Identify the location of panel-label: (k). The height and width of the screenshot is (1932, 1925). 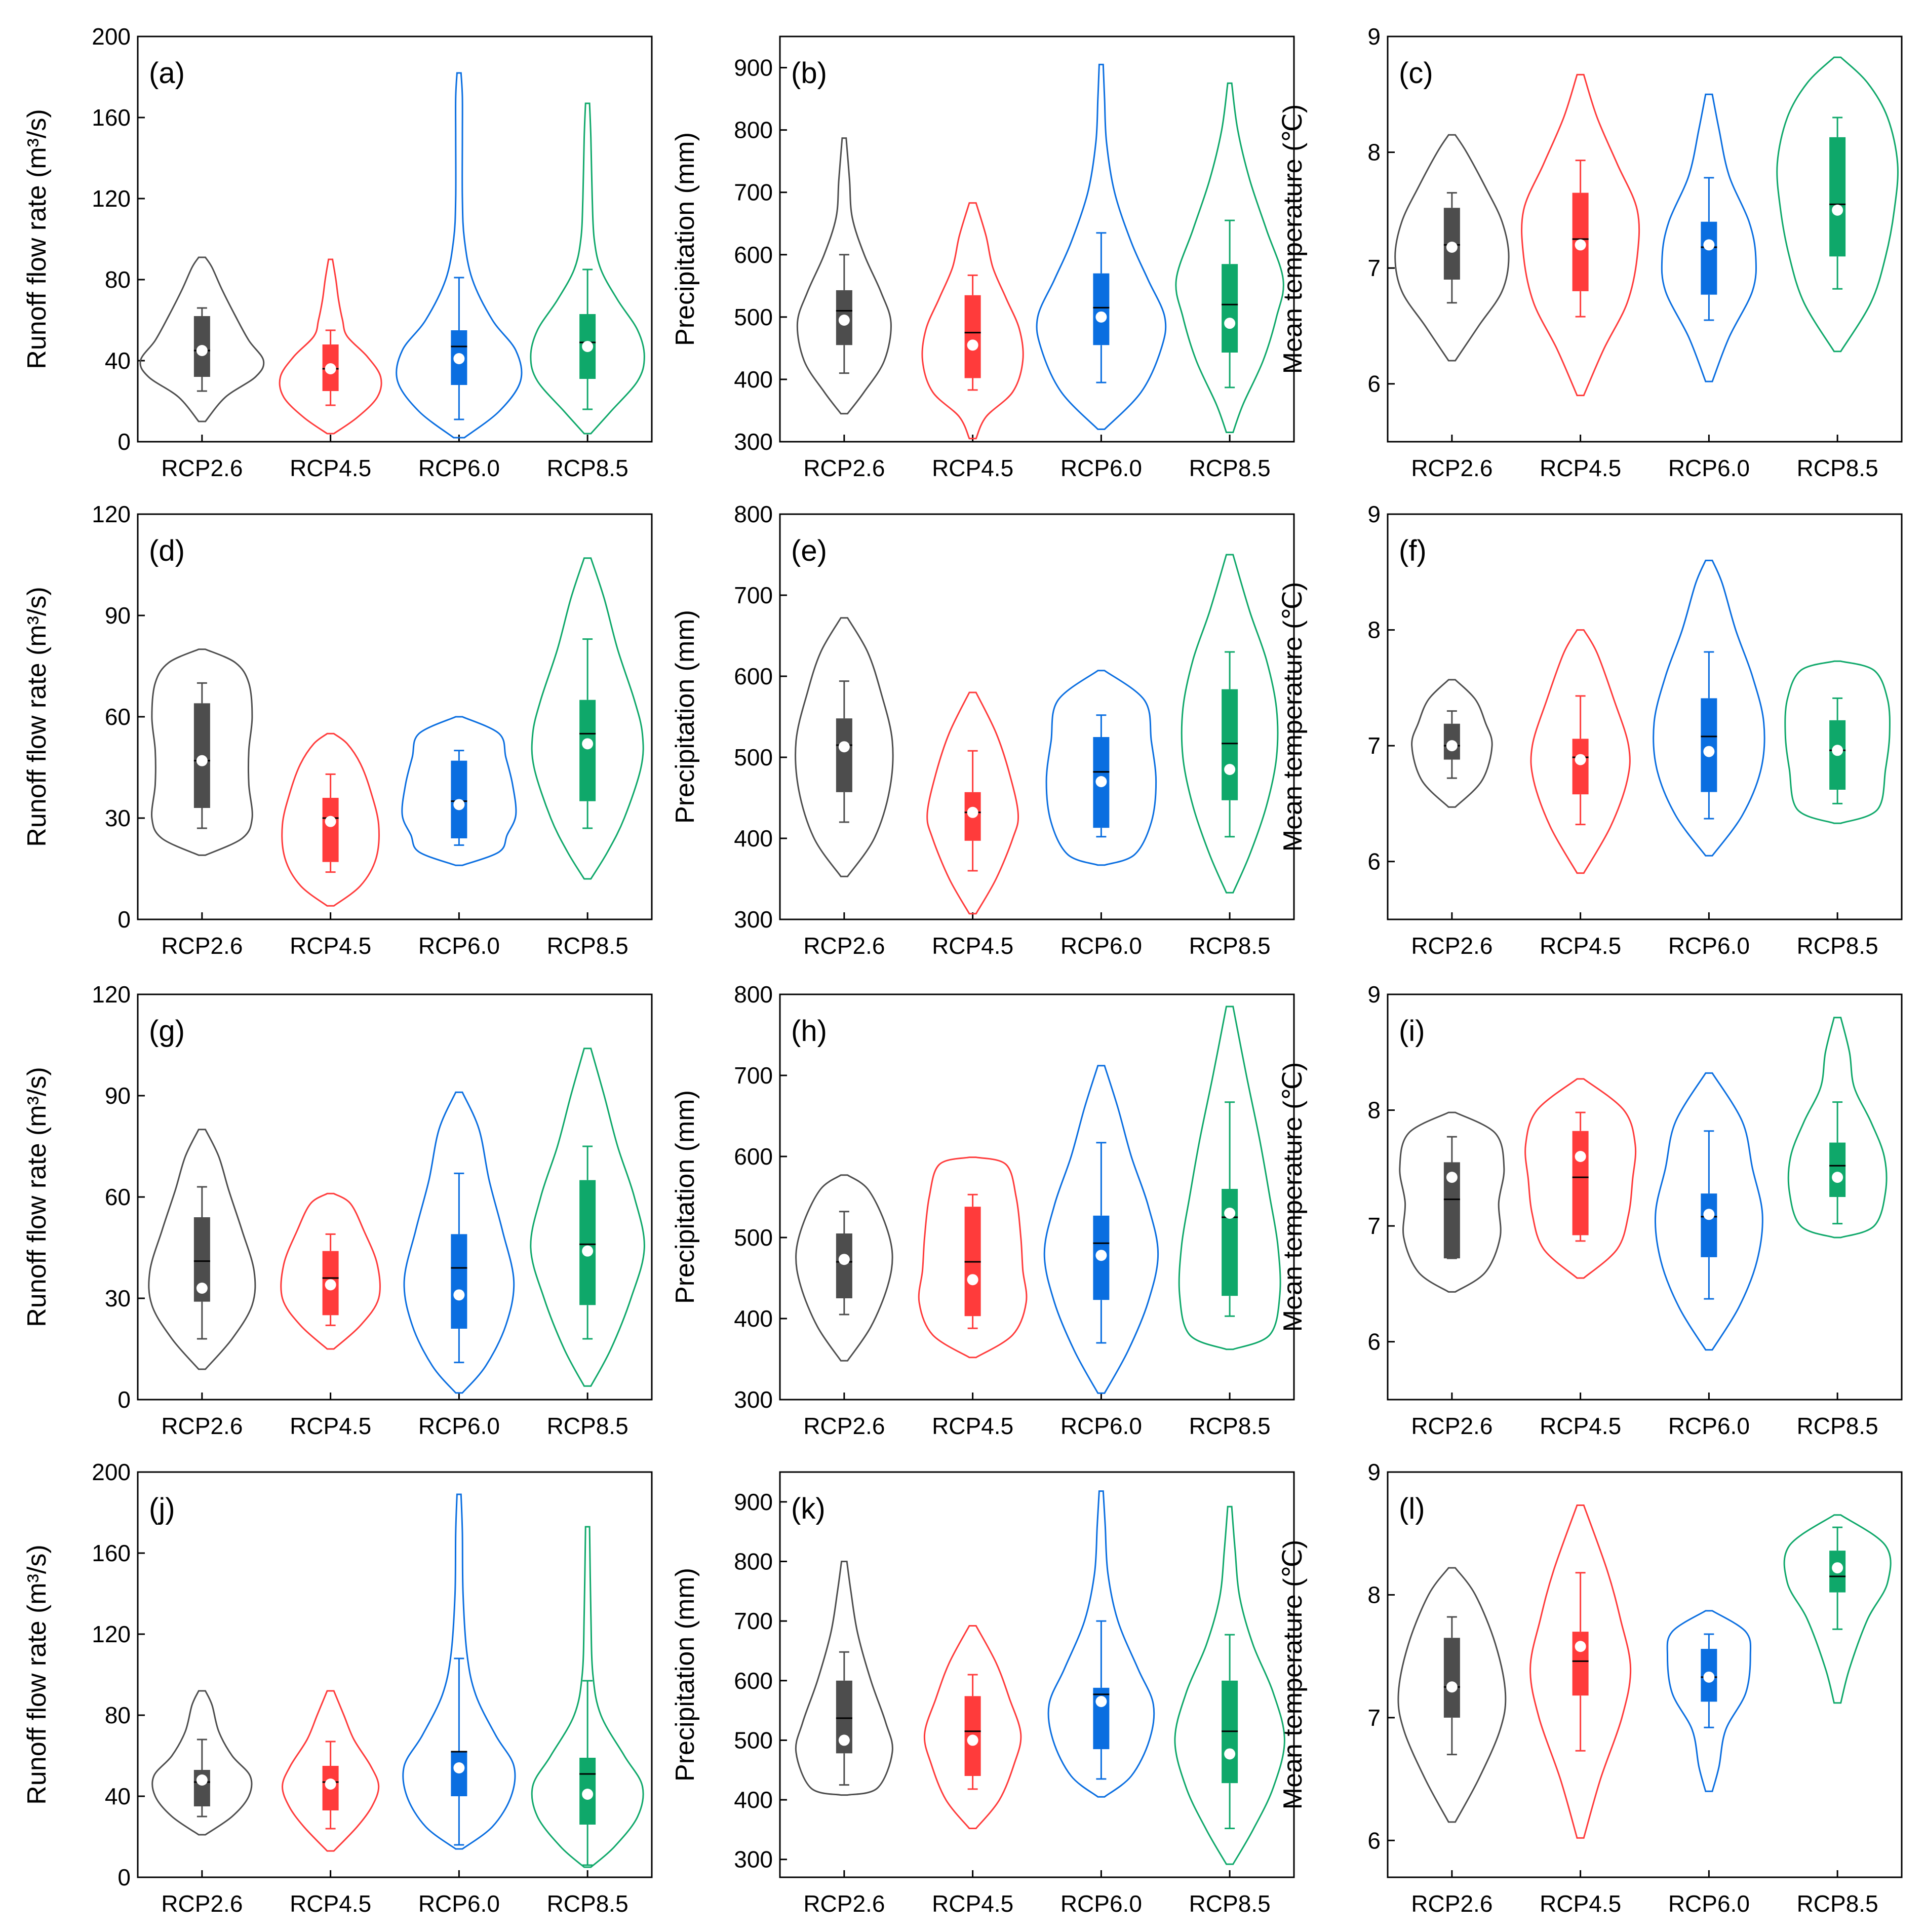
(809, 1509).